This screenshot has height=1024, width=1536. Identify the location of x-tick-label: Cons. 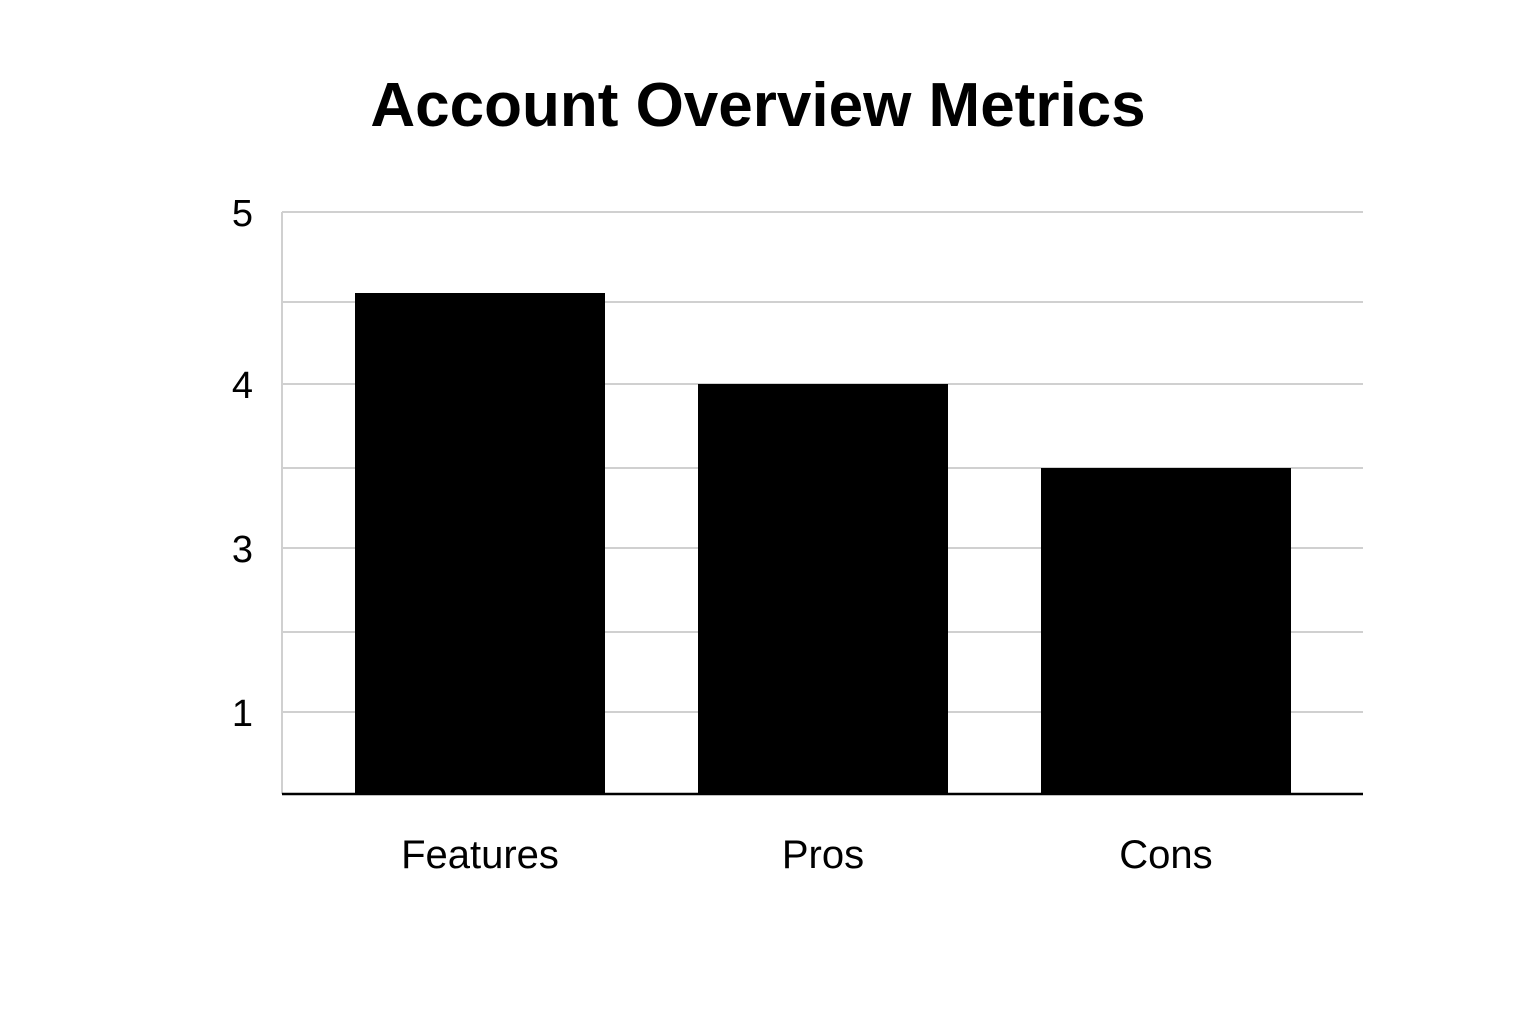
(1165, 855).